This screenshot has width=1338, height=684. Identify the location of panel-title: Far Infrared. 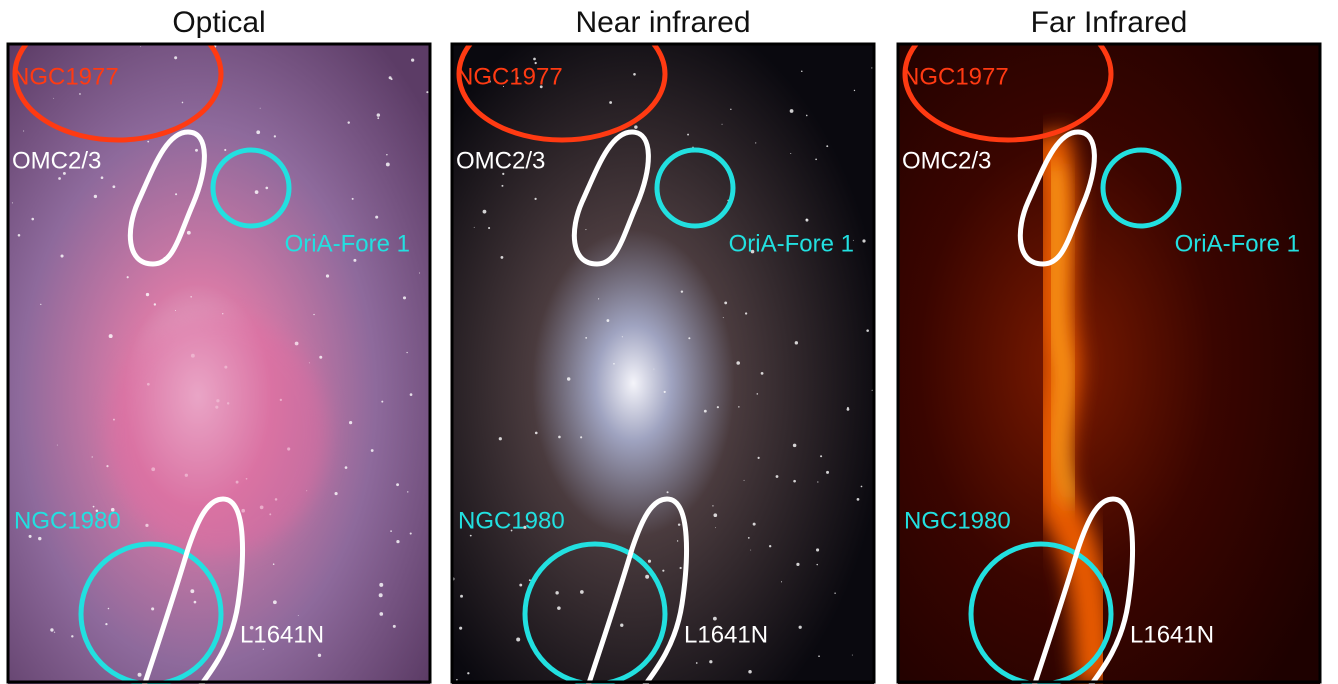
(1109, 22).